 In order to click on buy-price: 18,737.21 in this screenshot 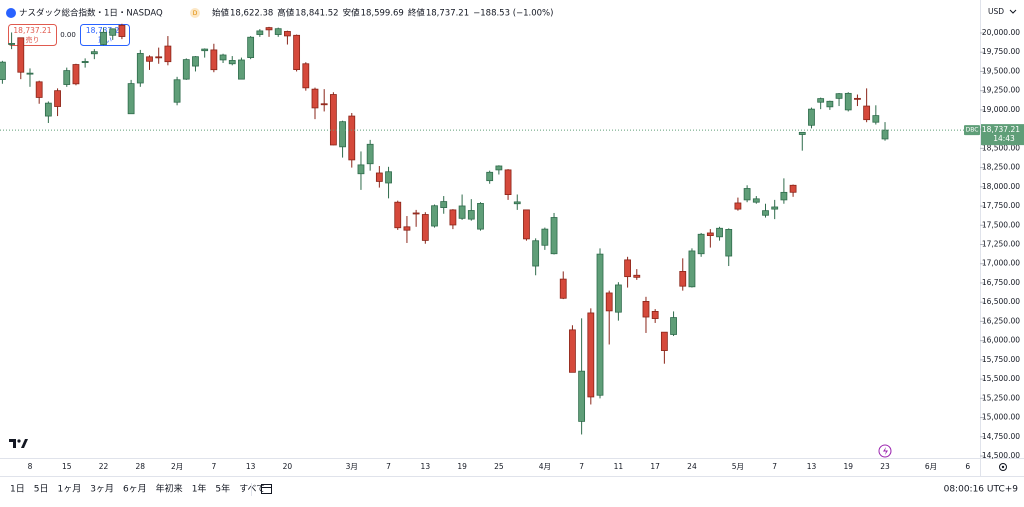, I will do `click(105, 30)`.